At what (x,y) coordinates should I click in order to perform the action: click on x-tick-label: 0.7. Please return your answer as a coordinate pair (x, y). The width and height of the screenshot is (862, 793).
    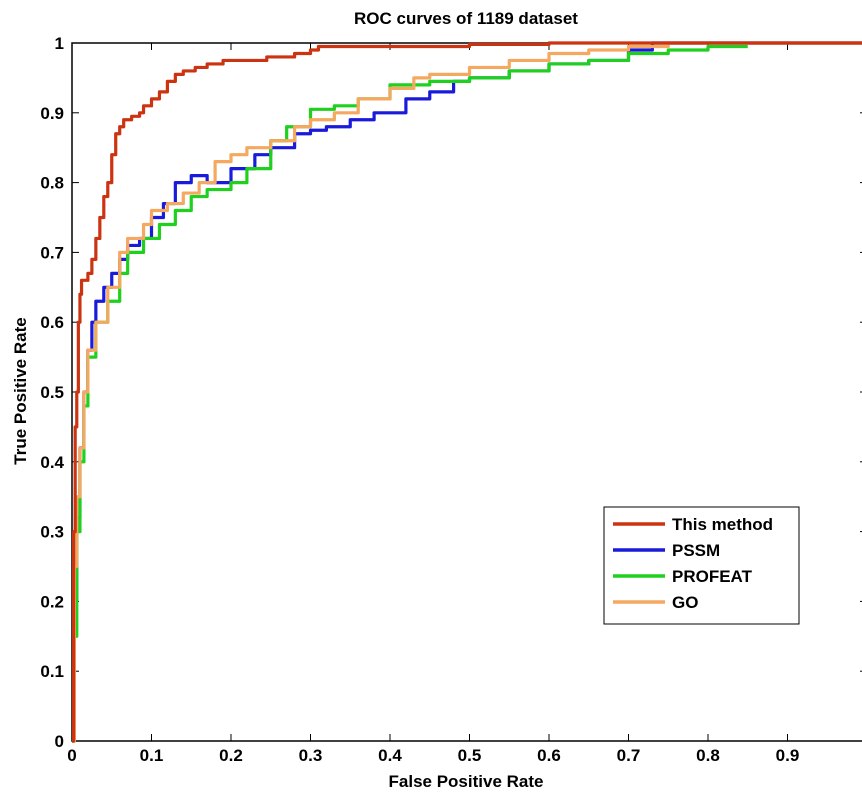
    Looking at the image, I should click on (629, 755).